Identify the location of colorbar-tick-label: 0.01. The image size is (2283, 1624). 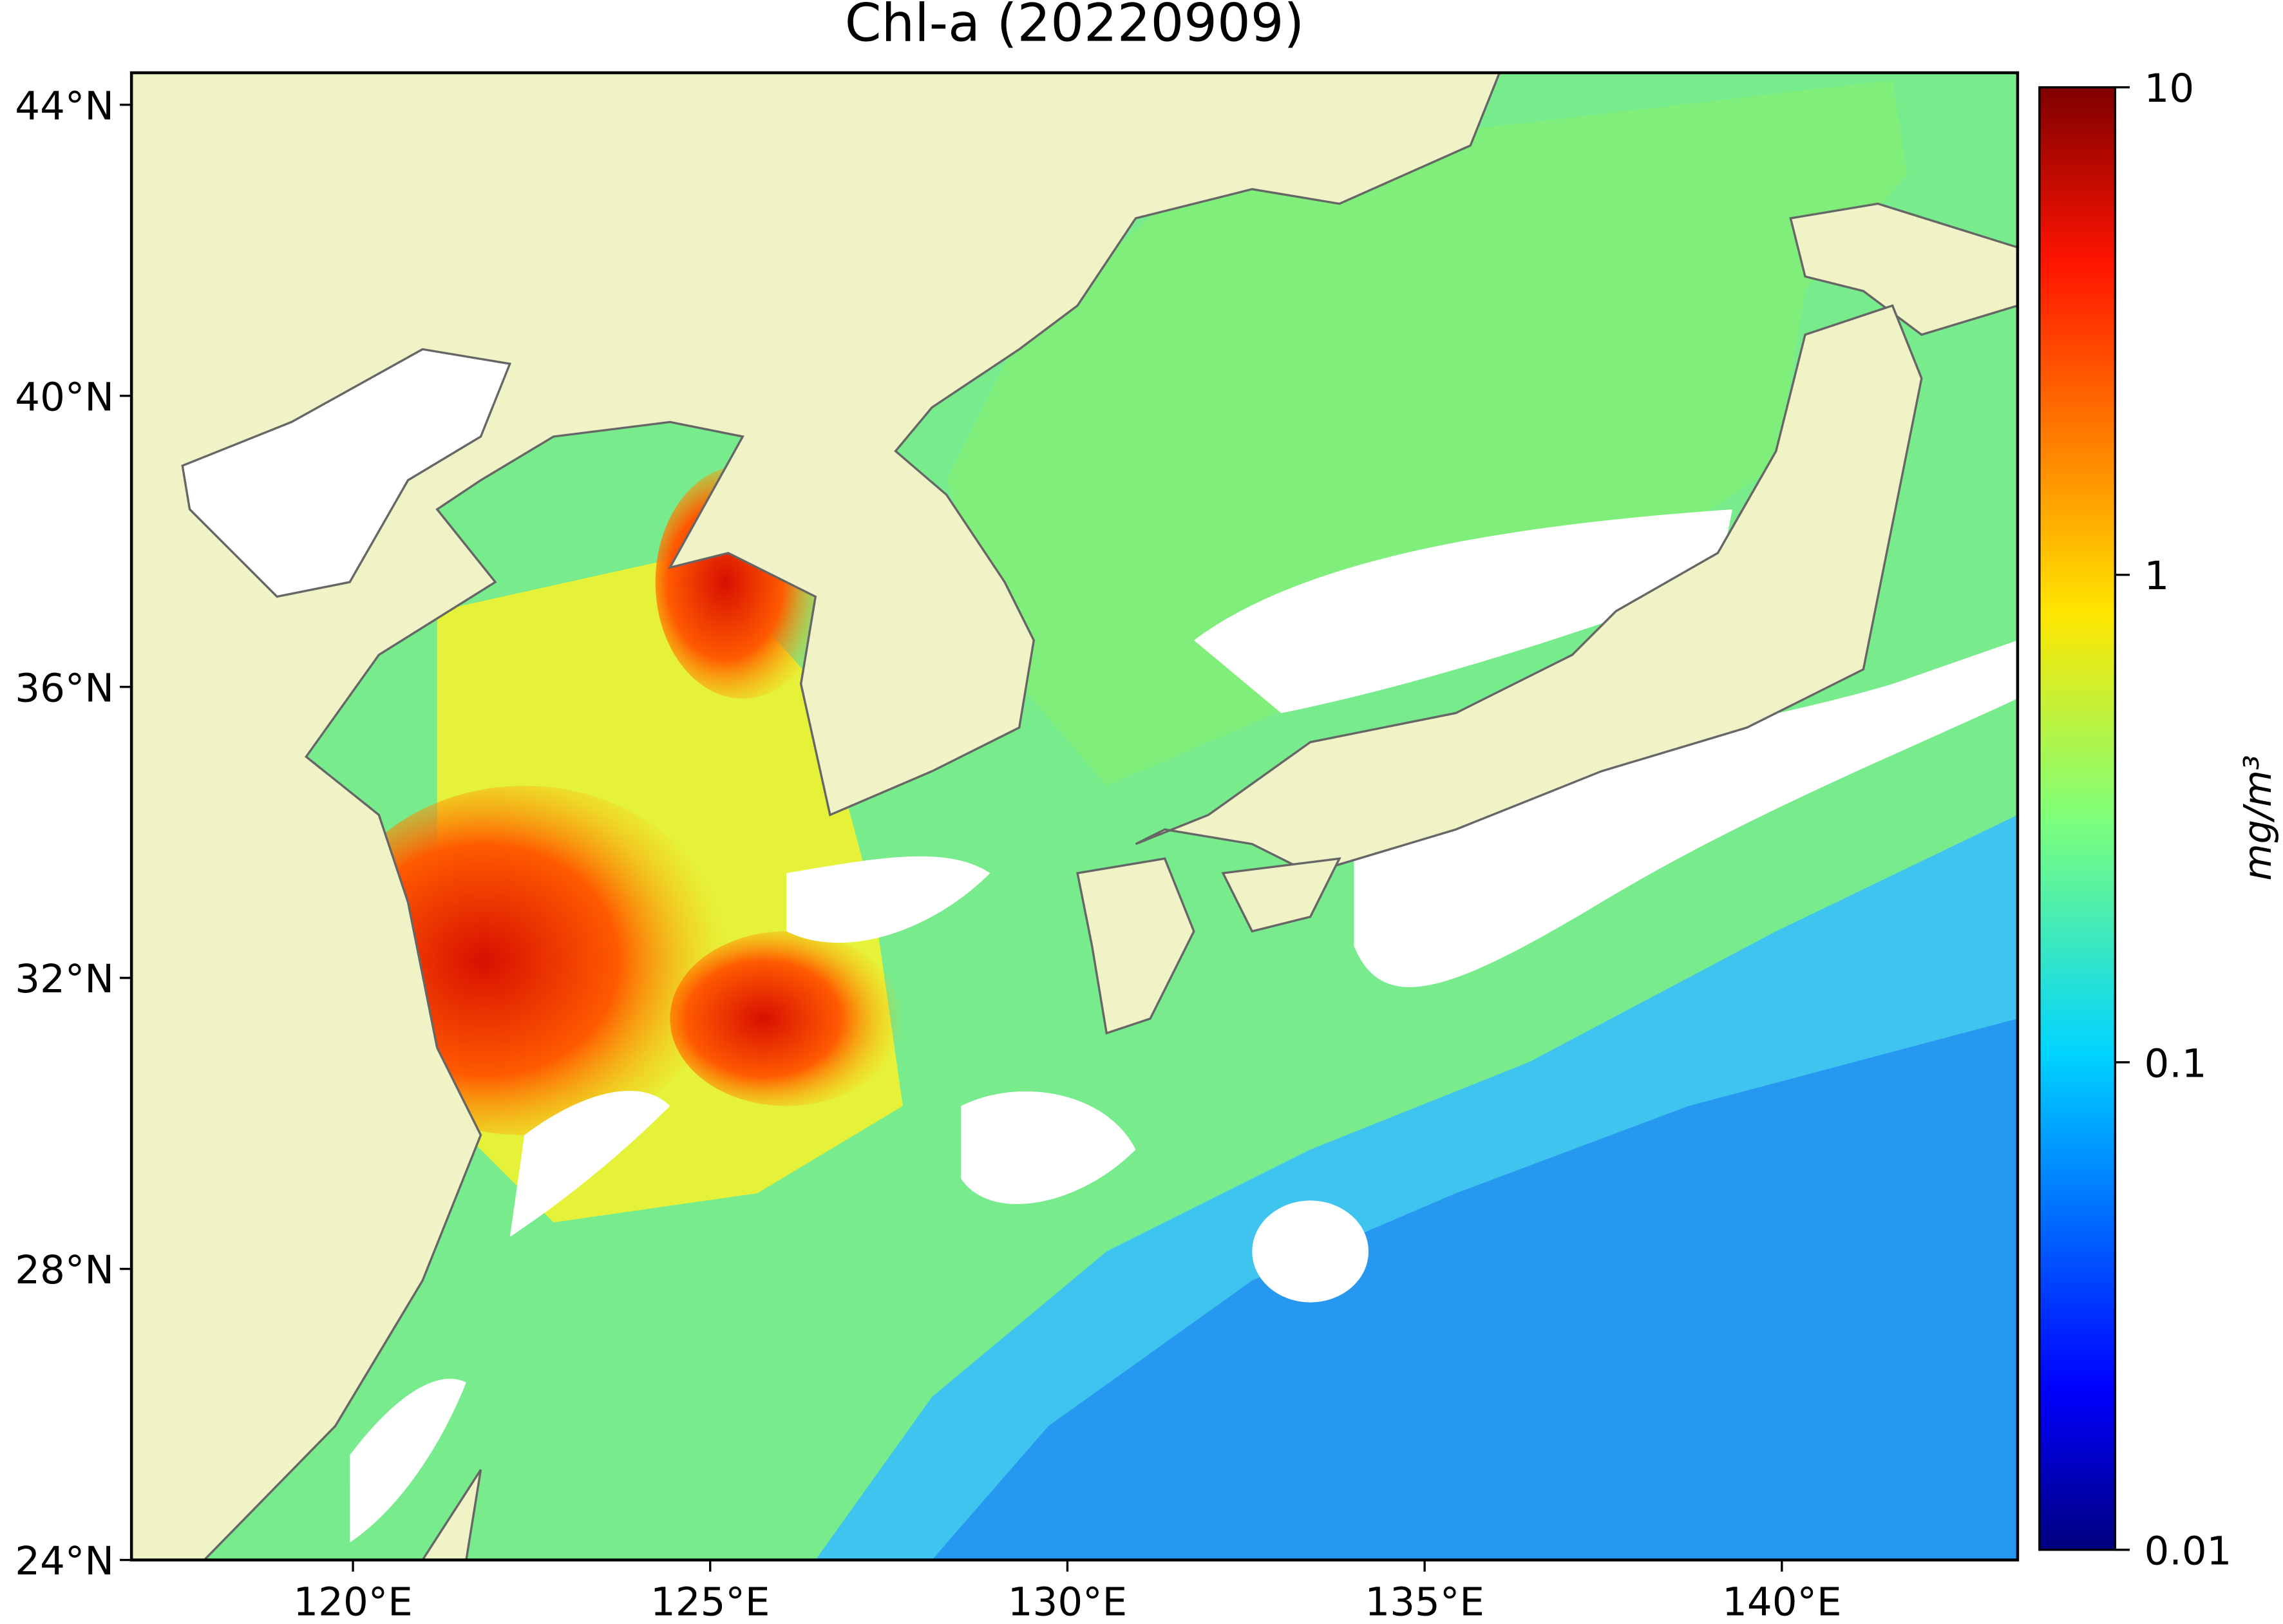
(2188, 1551).